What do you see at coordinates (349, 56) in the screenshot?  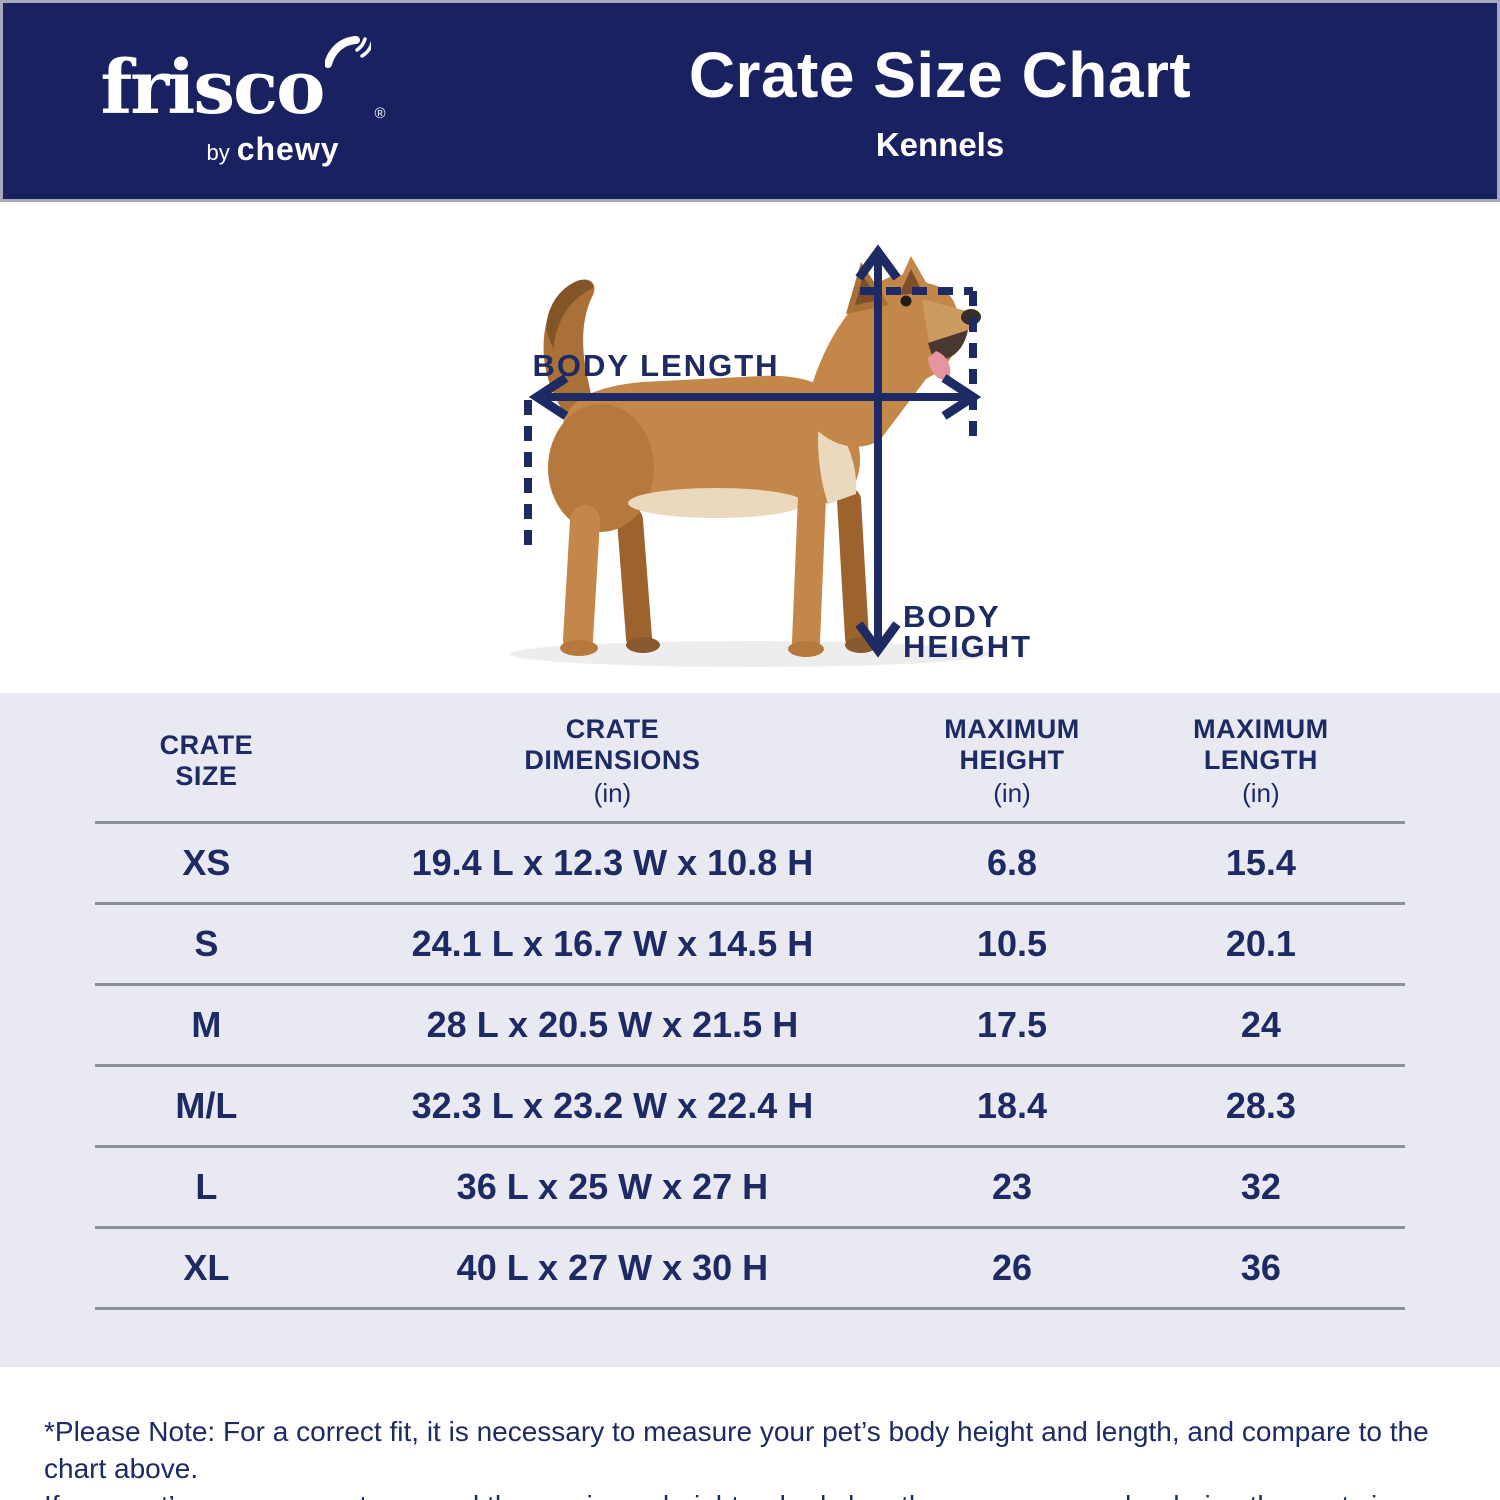 I see `tail-swoosh-icon` at bounding box center [349, 56].